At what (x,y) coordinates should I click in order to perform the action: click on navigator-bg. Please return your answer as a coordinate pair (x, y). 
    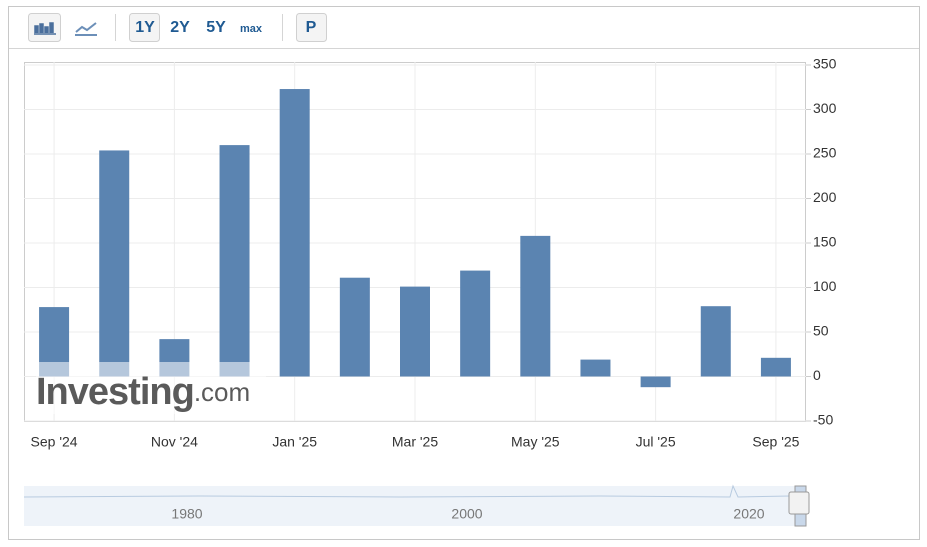
    Looking at the image, I should click on (415, 506).